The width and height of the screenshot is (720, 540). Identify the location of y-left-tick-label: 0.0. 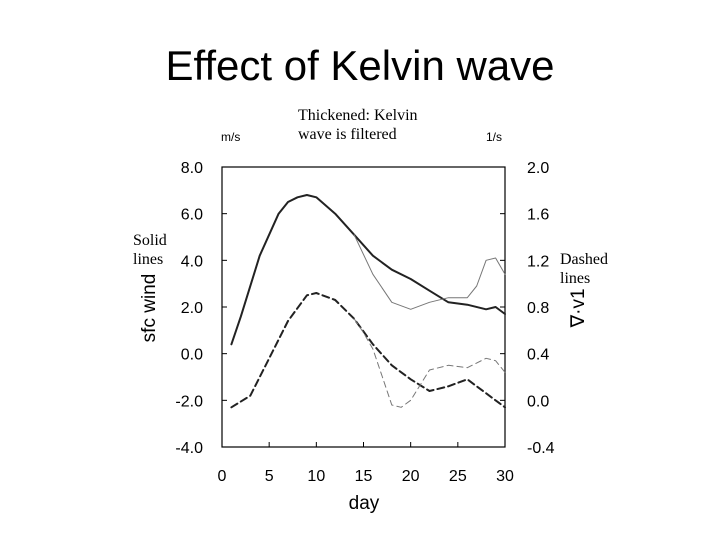
(192, 355).